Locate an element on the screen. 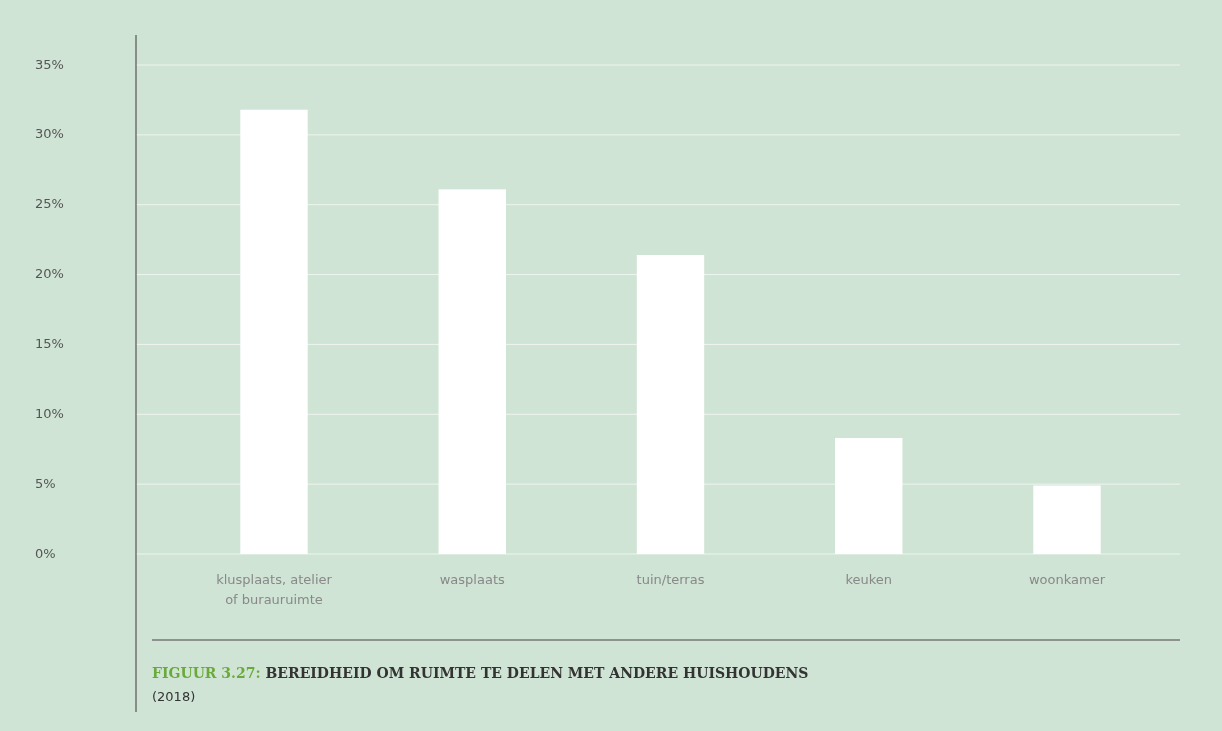 The height and width of the screenshot is (731, 1222). text: (2018) is located at coordinates (174, 696).